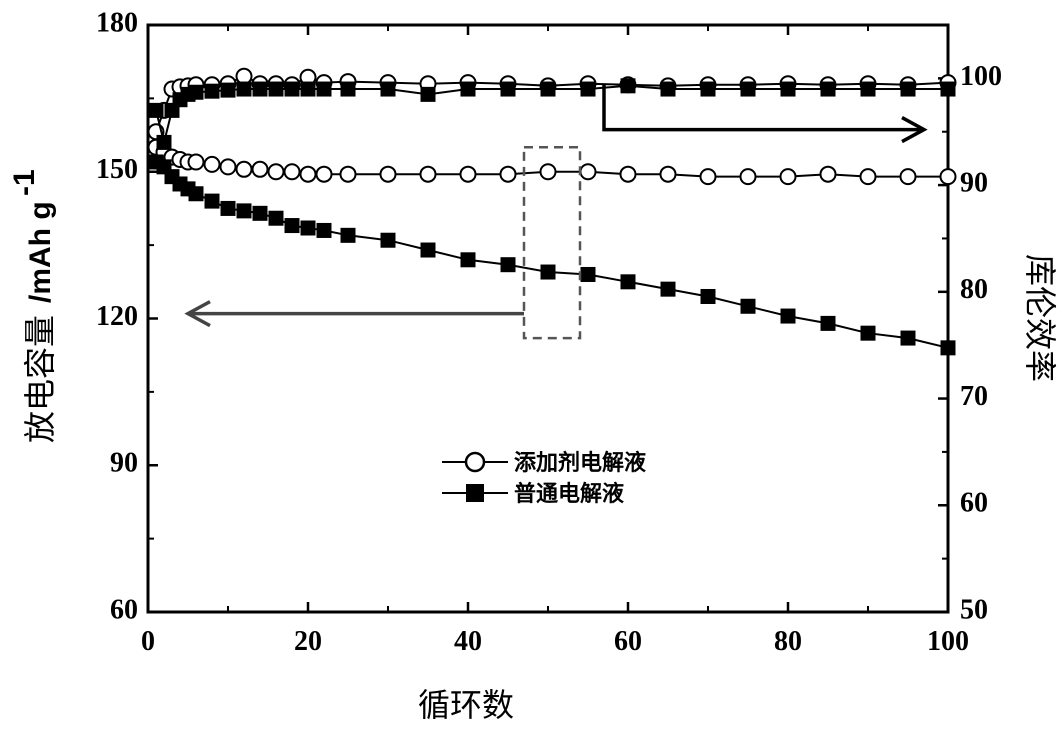 The image size is (1062, 735). Describe the element at coordinates (40, 379) in the screenshot. I see `y-left-label-text: 放电容量` at that location.